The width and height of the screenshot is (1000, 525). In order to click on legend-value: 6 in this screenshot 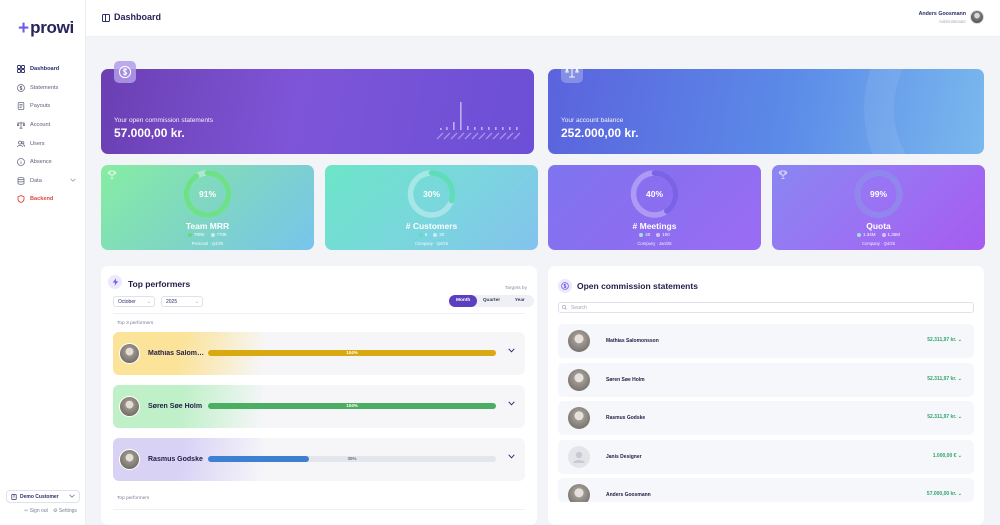, I will do `click(426, 234)`.